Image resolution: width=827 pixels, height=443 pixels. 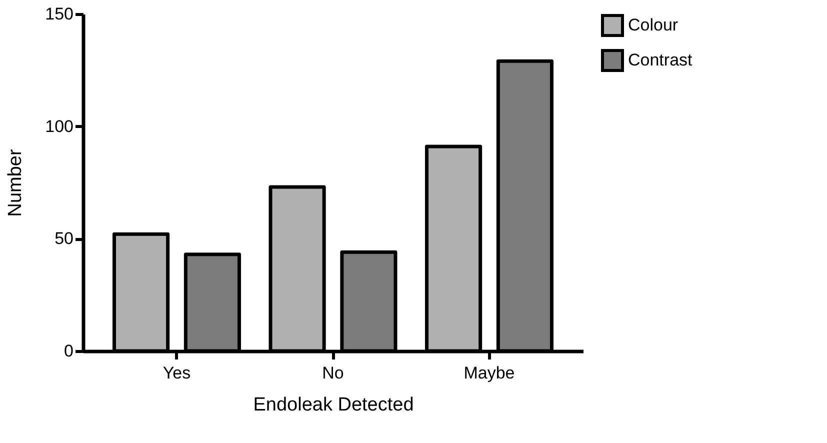 What do you see at coordinates (489, 373) in the screenshot?
I see `x-tick-label: Maybe` at bounding box center [489, 373].